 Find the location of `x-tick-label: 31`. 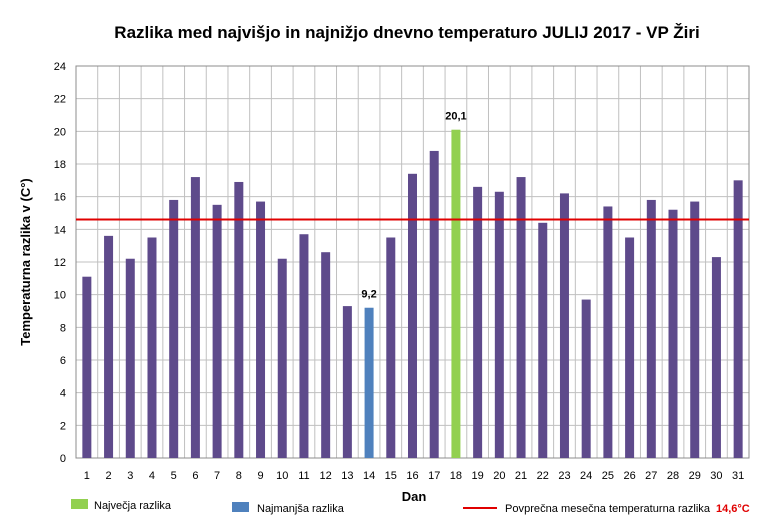

x-tick-label: 31 is located at coordinates (738, 476).